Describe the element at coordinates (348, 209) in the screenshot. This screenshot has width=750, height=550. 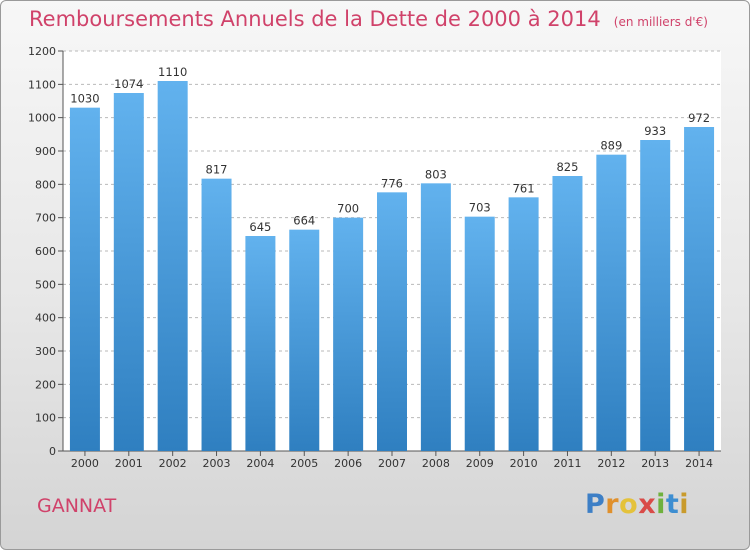
I see `bar-value-label: 700` at that location.